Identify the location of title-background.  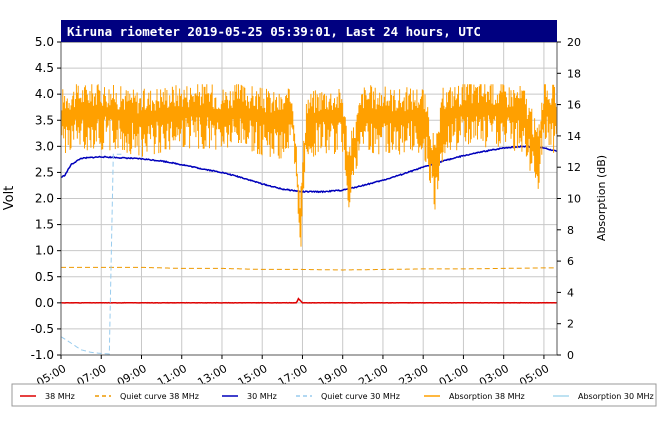
(309, 31).